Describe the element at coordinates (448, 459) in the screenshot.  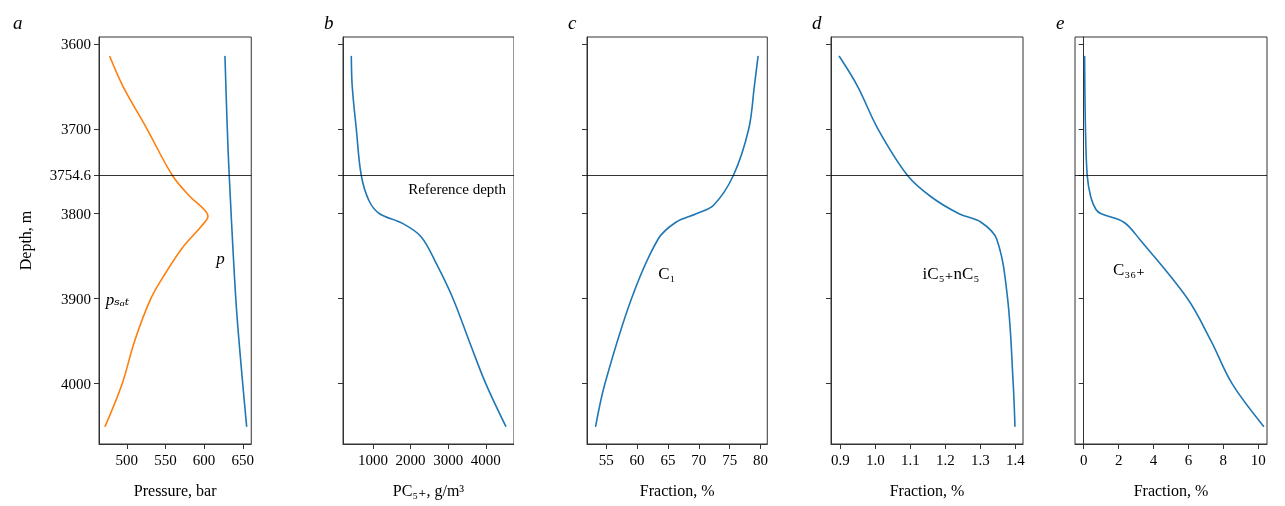
I see `x-tick-label: 3000` at that location.